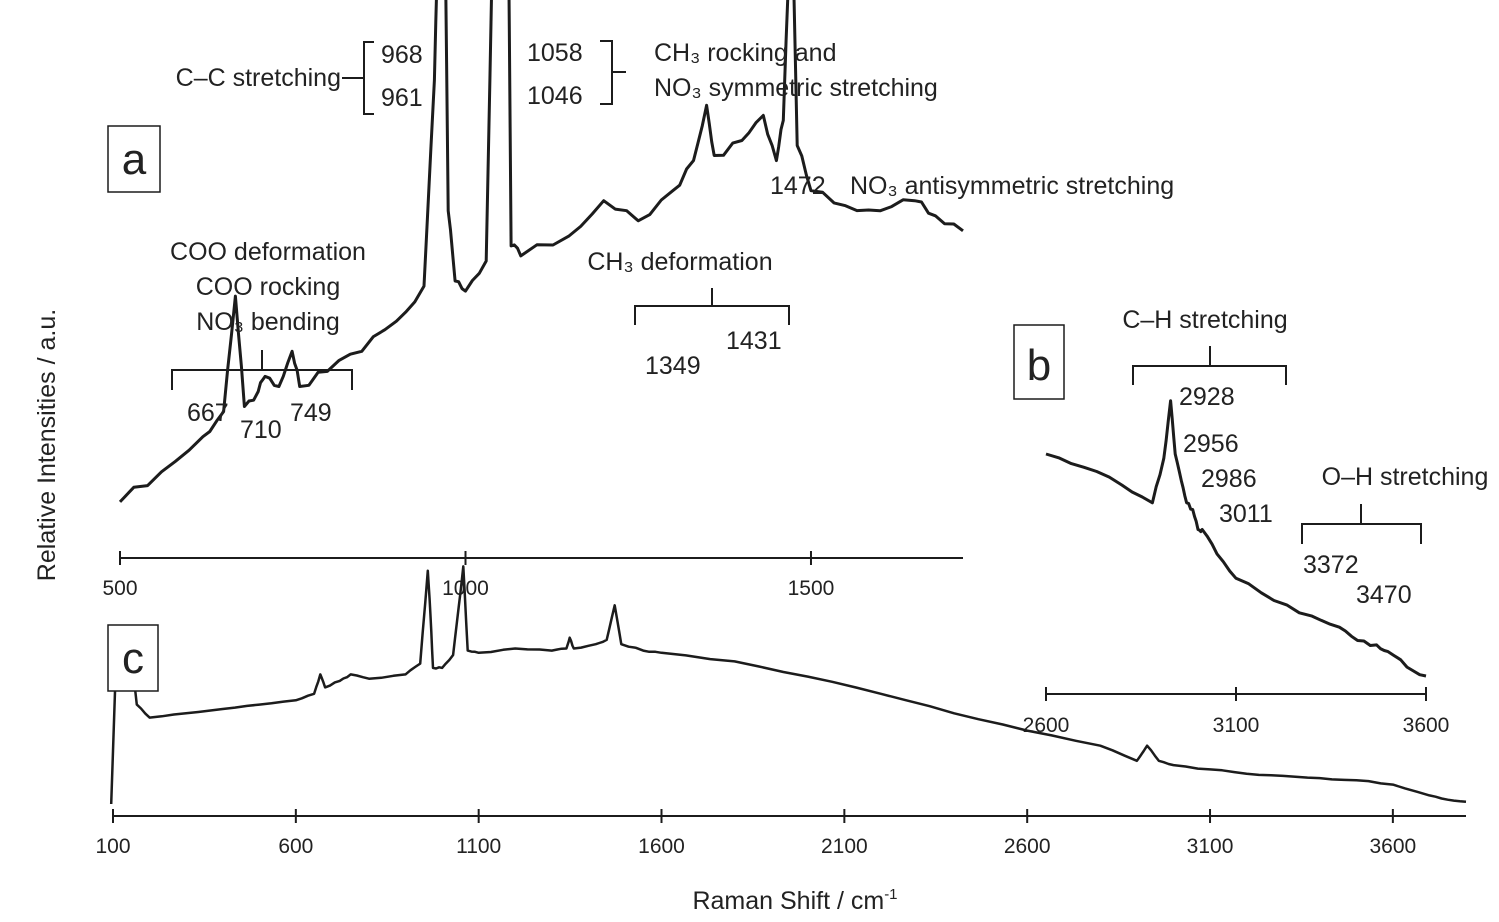  I want to click on tick-label-c-100: 100, so click(112, 846).